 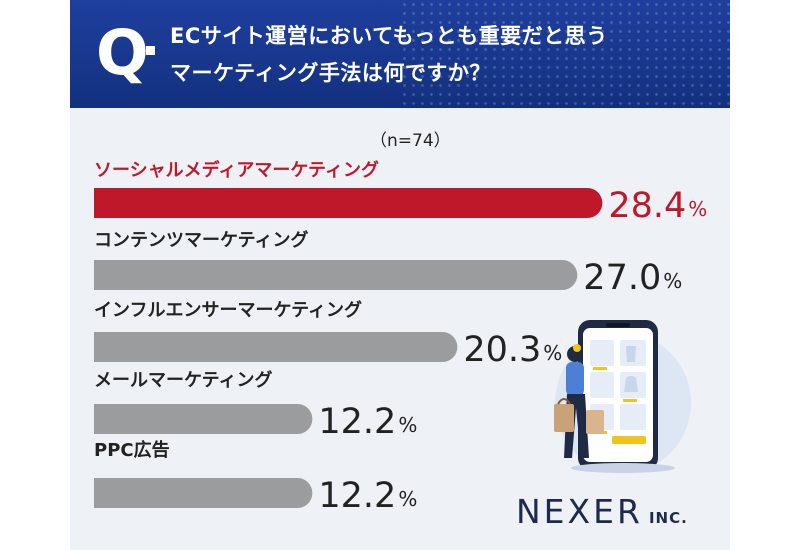 I want to click on category-label: PPC広告, so click(x=132, y=450).